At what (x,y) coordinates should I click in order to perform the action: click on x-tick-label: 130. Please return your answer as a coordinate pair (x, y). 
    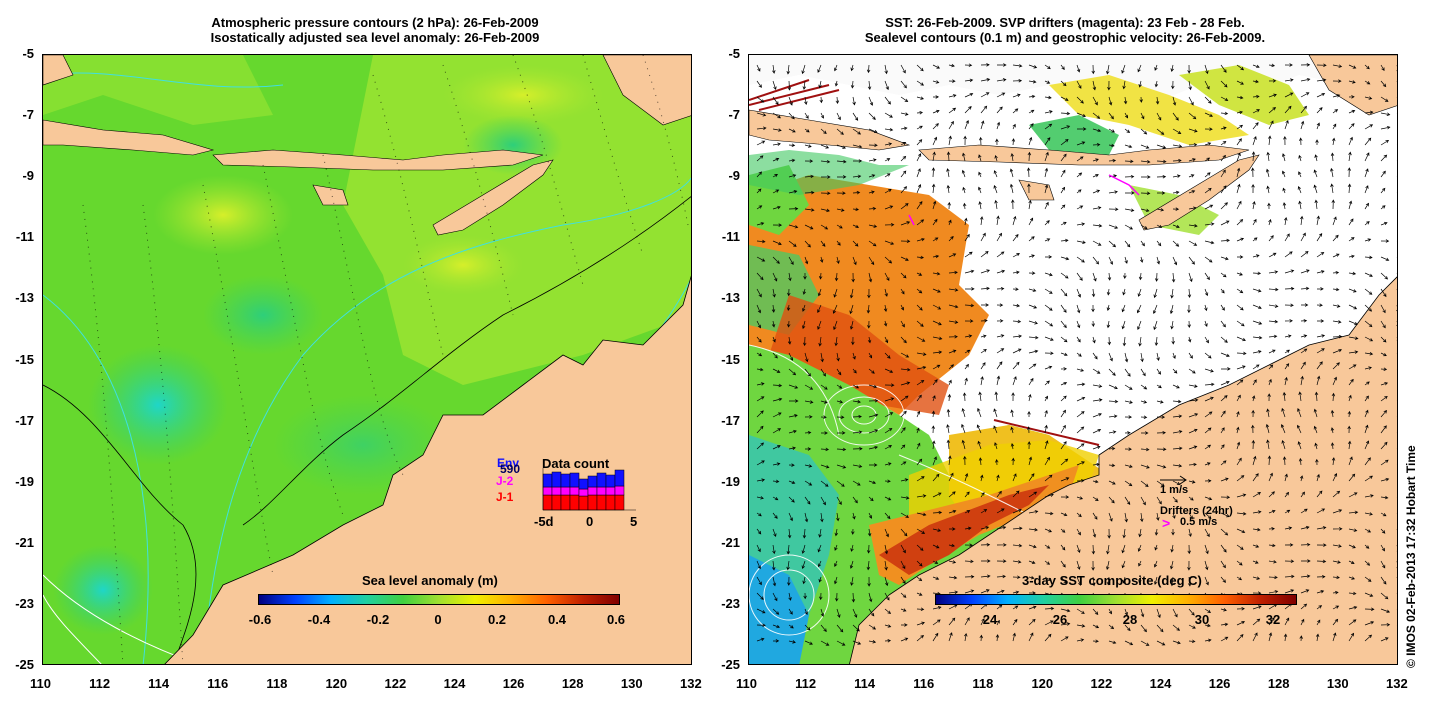
    Looking at the image, I should click on (631, 683).